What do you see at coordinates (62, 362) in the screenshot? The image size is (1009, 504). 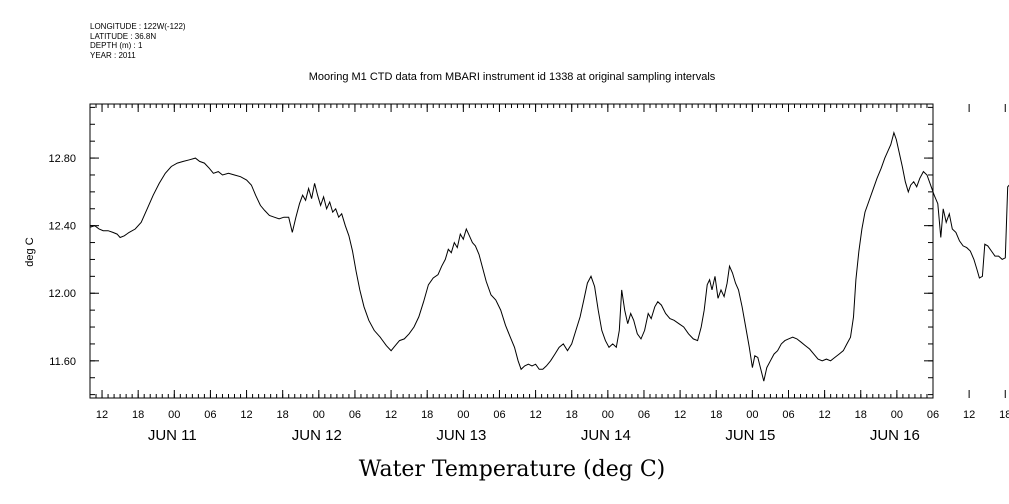 I see `y-tick-label: 11.60` at bounding box center [62, 362].